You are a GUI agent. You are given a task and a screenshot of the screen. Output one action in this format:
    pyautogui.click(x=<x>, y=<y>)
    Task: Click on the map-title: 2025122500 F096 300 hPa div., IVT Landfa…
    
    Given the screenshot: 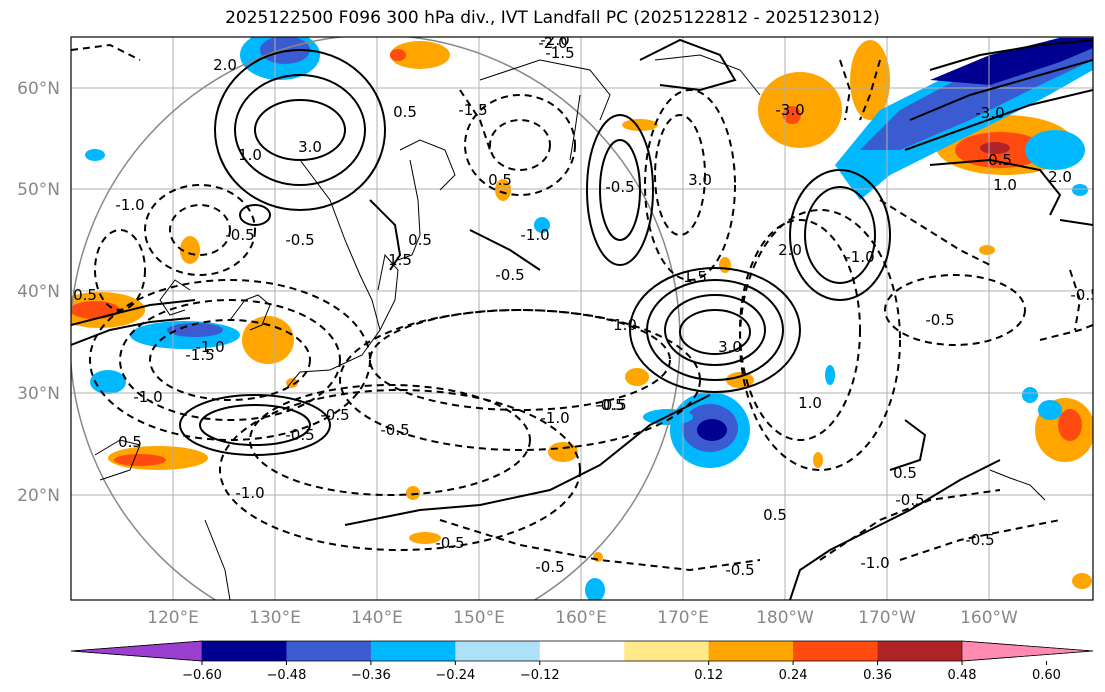 What is the action you would take?
    pyautogui.click(x=552, y=18)
    